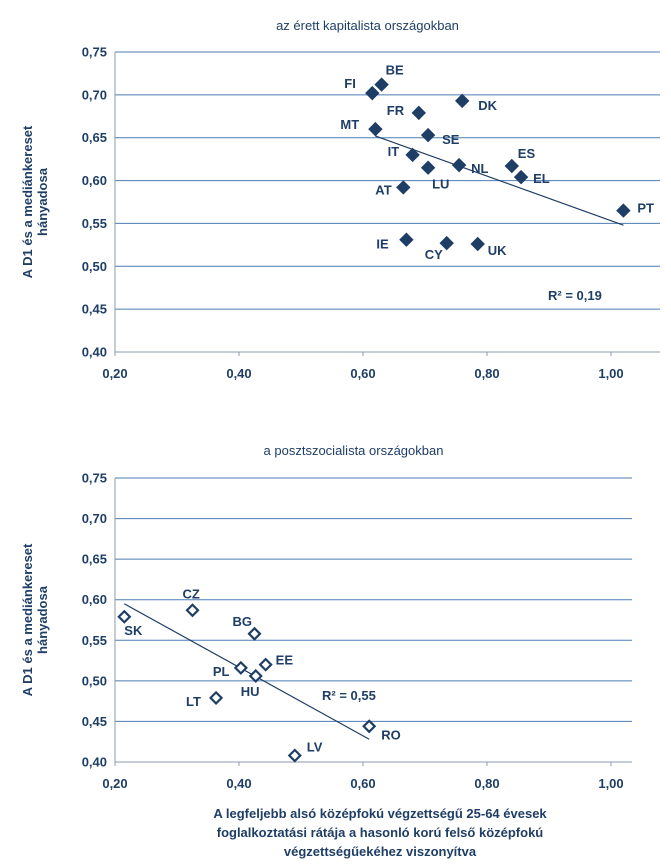 This screenshot has width=671, height=868. I want to click on data-point-cy, so click(446, 243).